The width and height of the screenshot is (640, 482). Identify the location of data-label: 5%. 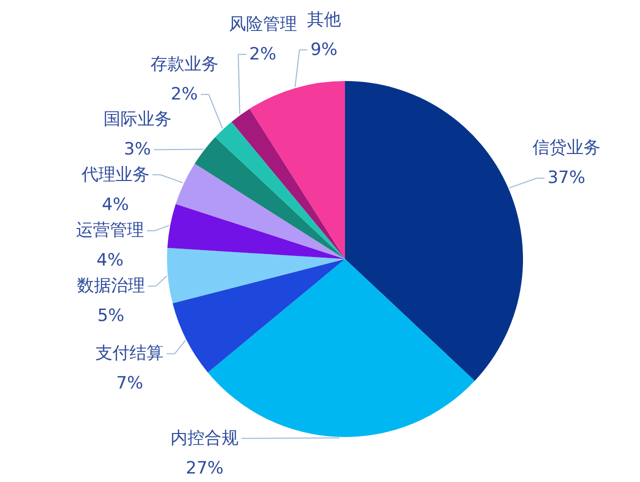
(110, 316).